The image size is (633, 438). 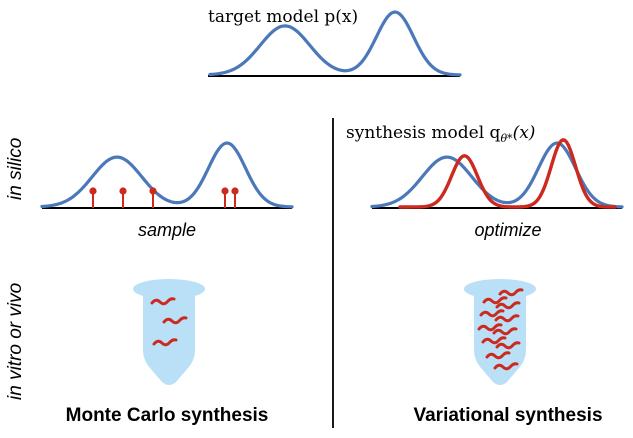 I want to click on left-density-curve, so click(x=167, y=175).